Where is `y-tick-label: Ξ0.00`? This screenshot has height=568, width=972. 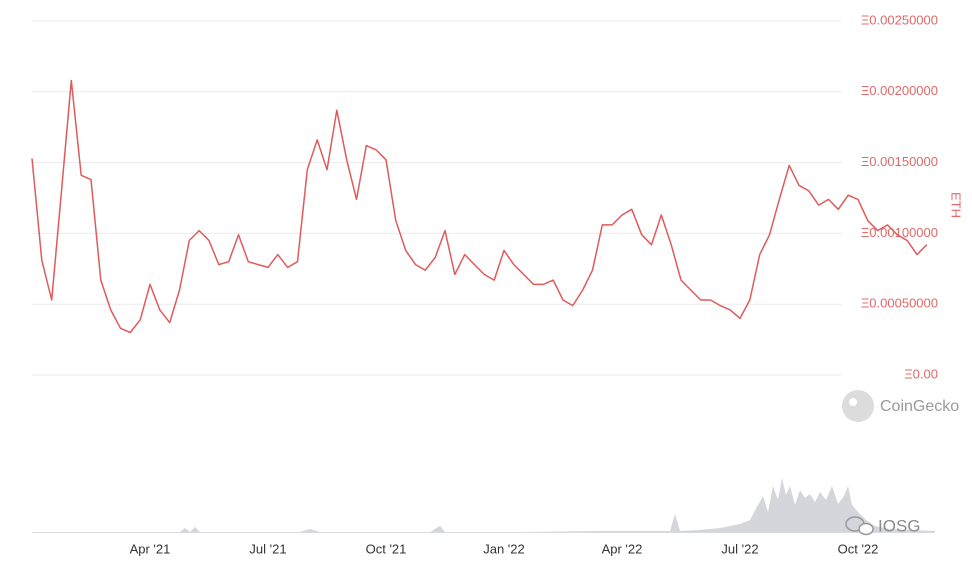
y-tick-label: Ξ0.00 is located at coordinates (921, 373).